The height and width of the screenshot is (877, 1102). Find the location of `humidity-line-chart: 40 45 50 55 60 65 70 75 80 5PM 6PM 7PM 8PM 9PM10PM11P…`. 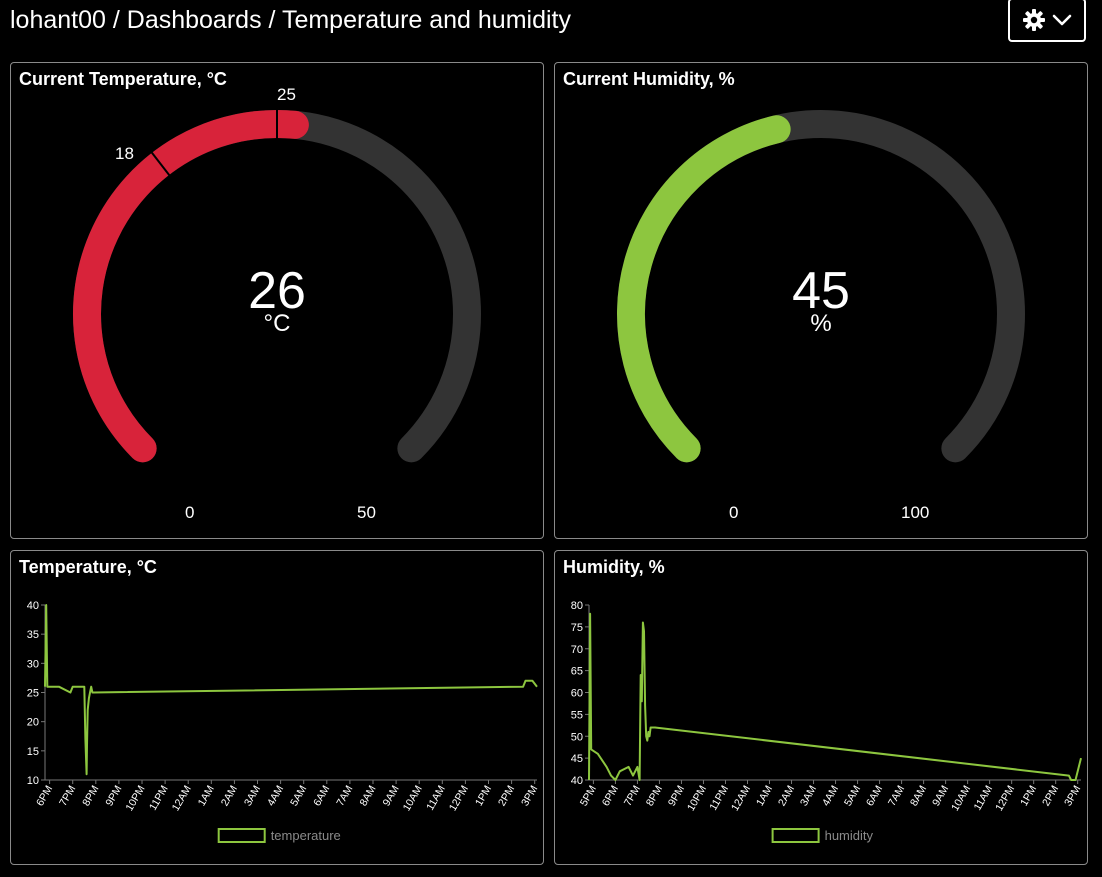

humidity-line-chart: 40 45 50 55 60 65 70 75 80 5PM 6PM 7PM 8PM 9PM10PM11P… is located at coordinates (827, 721).